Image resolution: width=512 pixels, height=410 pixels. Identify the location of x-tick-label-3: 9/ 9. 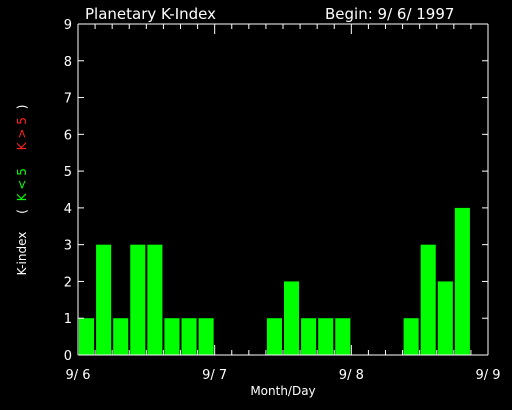
(487, 375).